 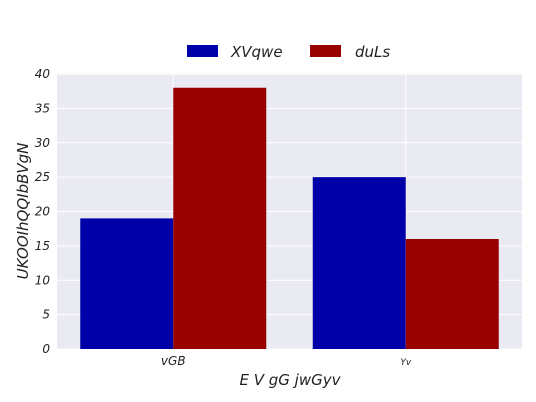 I want to click on y-axis-label: UKOOIhQQIbBVgN, so click(x=23, y=211).